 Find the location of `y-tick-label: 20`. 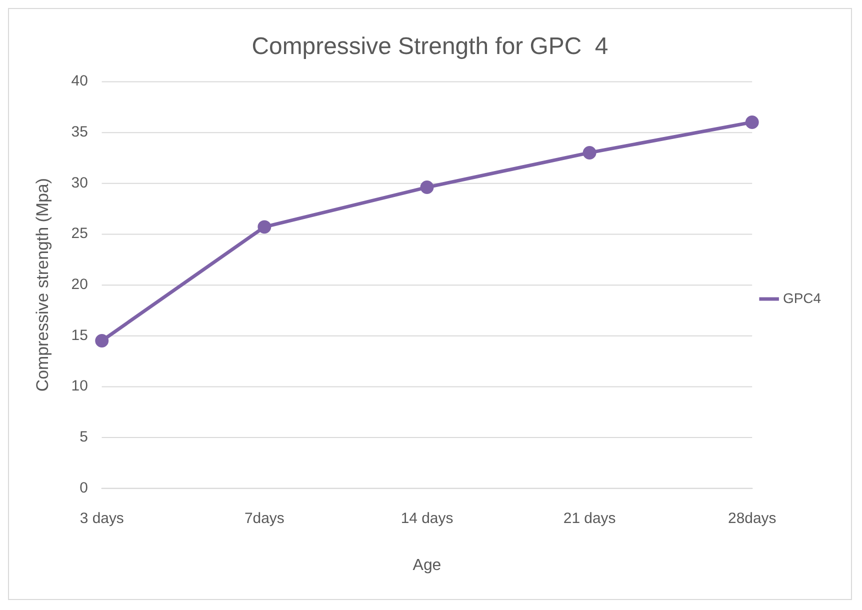

y-tick-label: 20 is located at coordinates (79, 284).